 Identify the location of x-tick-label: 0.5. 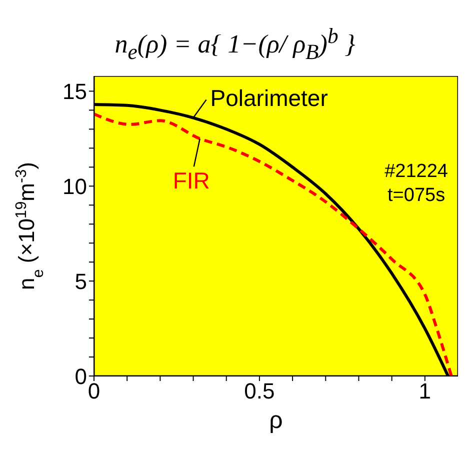
(259, 391).